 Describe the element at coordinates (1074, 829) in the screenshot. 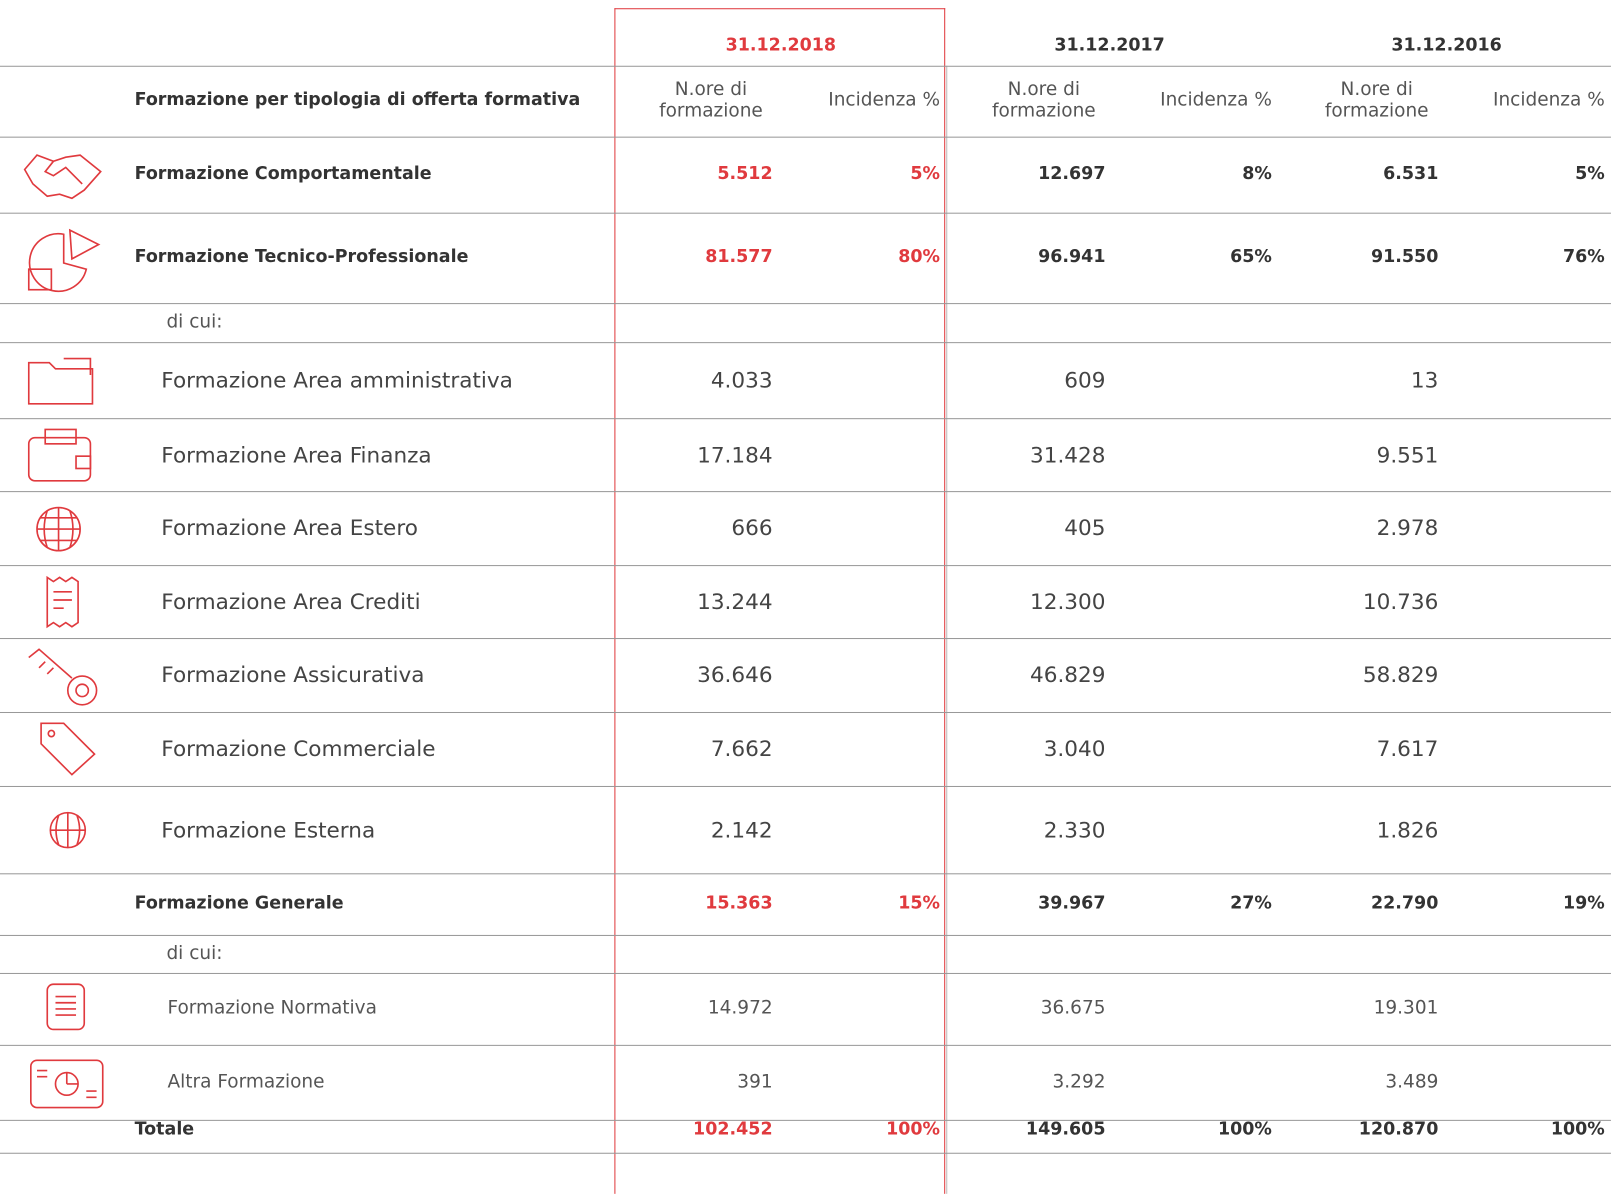

I see `hours-cell: 2.330` at that location.